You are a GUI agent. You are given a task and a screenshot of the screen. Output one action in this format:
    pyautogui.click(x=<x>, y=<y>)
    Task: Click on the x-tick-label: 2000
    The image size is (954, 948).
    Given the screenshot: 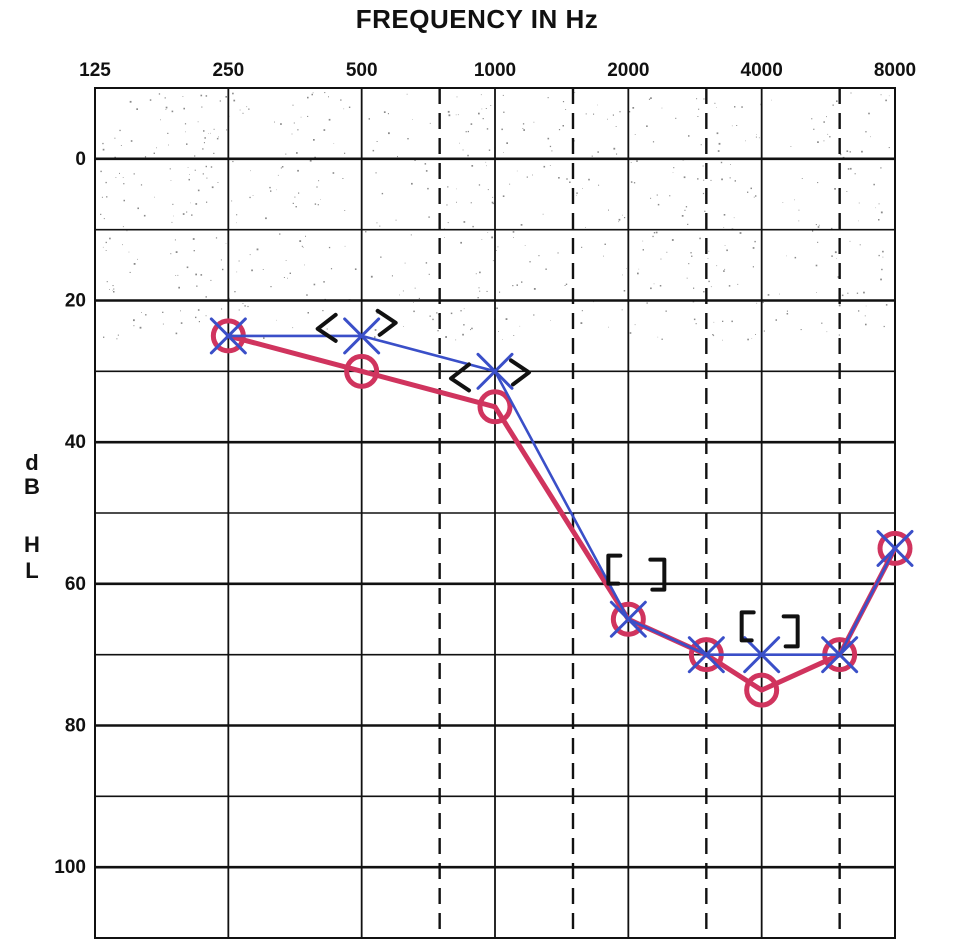 What is the action you would take?
    pyautogui.click(x=628, y=70)
    